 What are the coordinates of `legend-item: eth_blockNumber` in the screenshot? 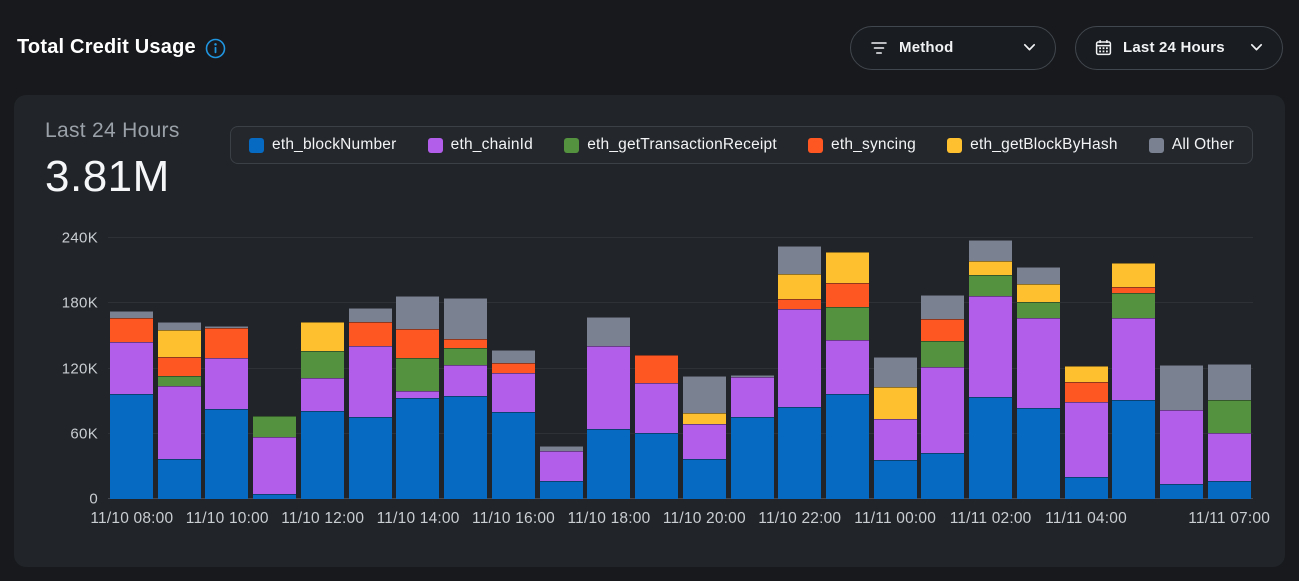 It's located at (322, 145).